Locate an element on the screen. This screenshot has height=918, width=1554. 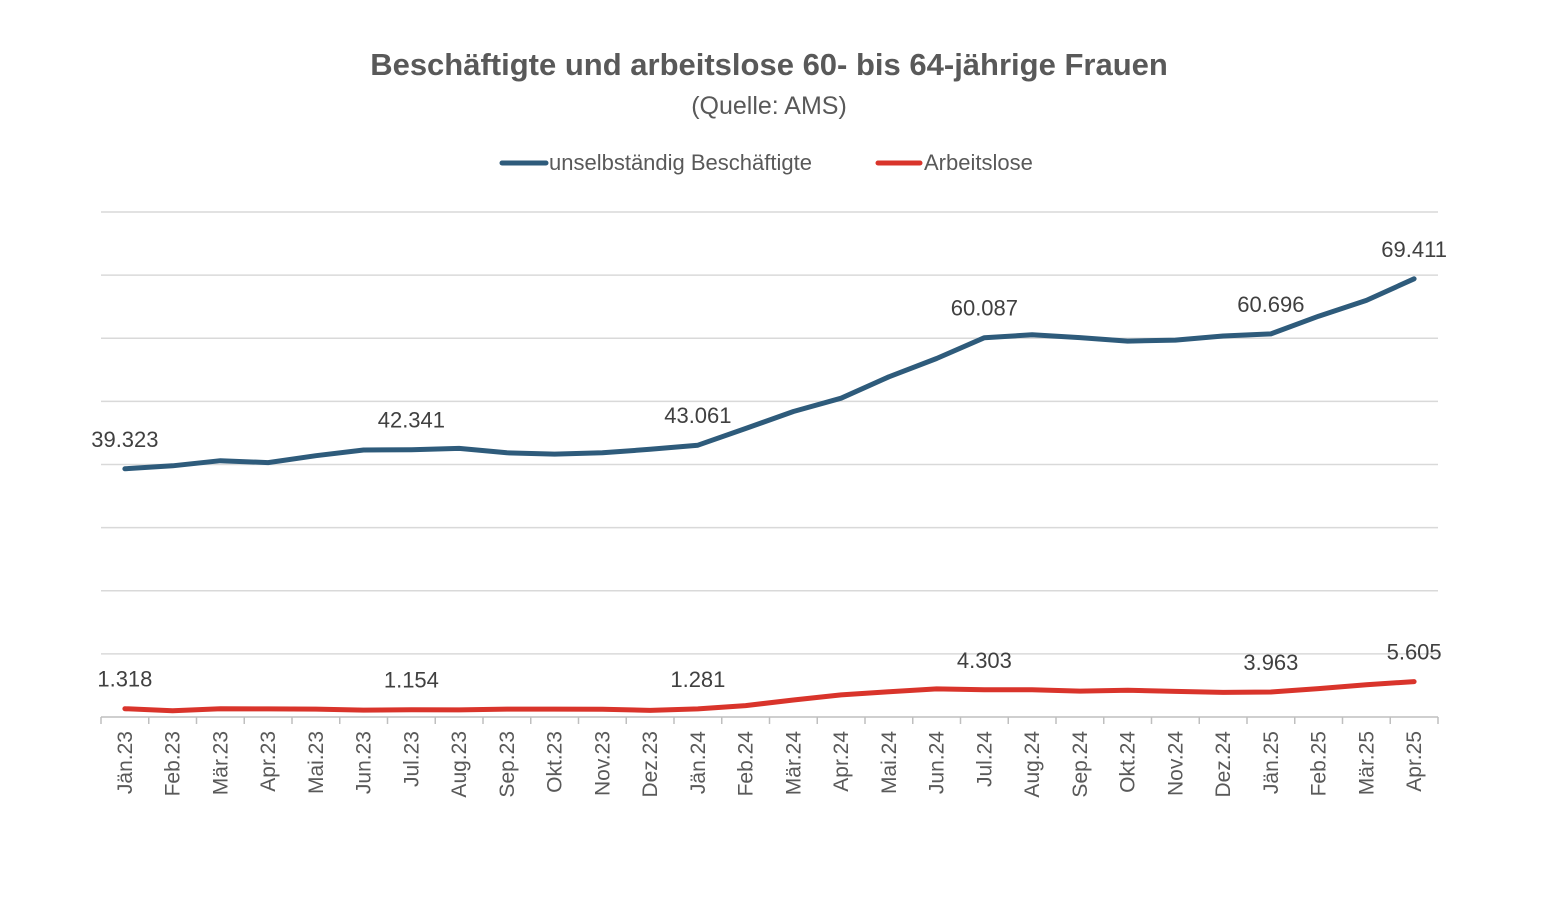
x-tick-label: Nov.24 is located at coordinates (1175, 763).